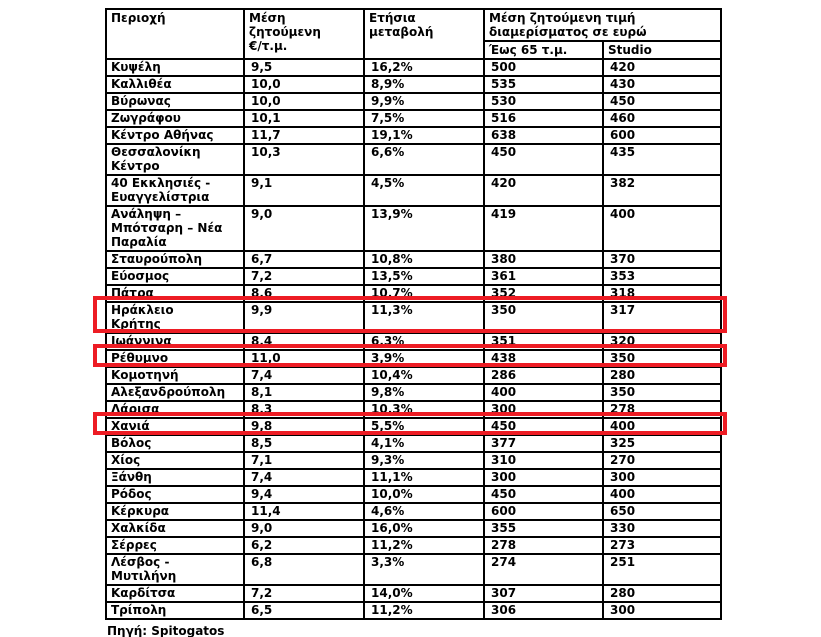 The height and width of the screenshot is (637, 821). What do you see at coordinates (543, 528) in the screenshot?
I see `up-to-65sqm-cell: 355` at bounding box center [543, 528].